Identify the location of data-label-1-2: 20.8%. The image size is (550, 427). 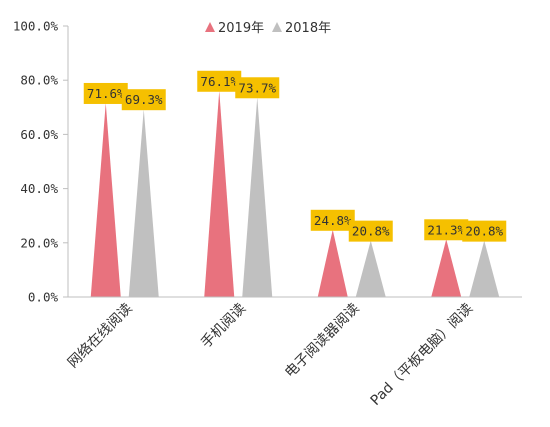
(370, 231).